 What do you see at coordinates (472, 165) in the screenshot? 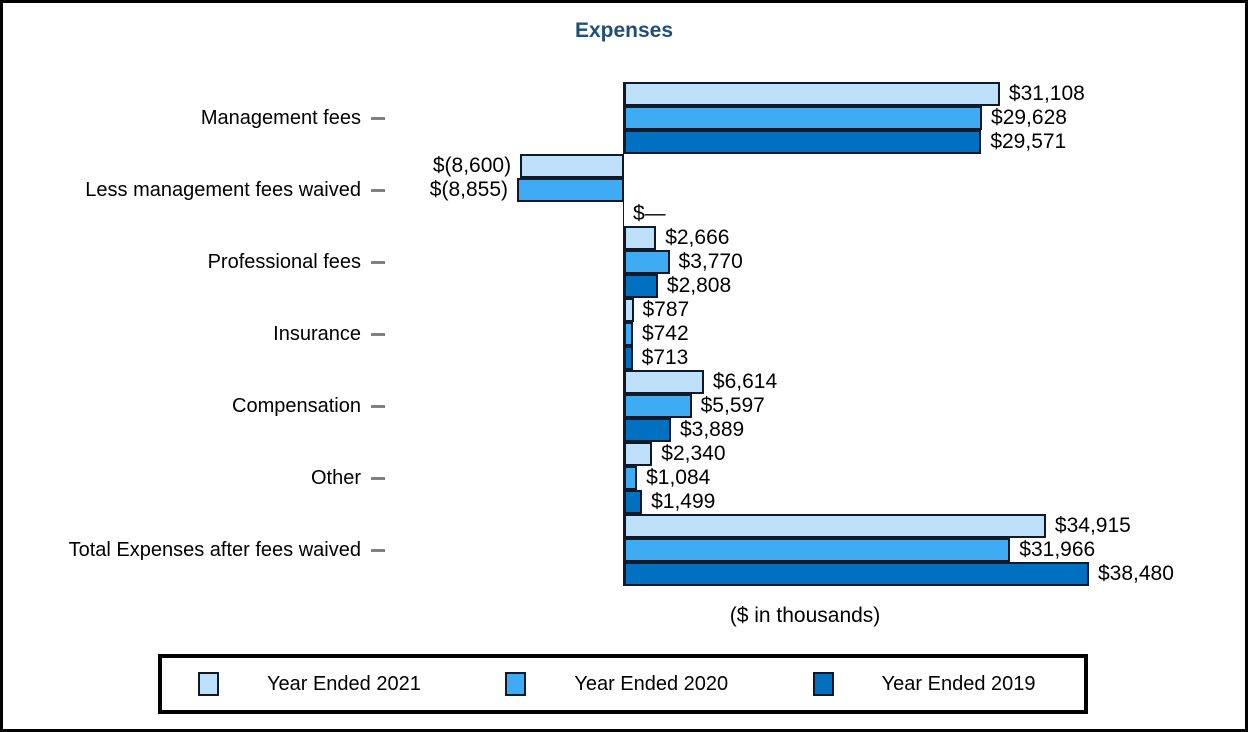
I see `bar-value-label: $(8,600)` at bounding box center [472, 165].